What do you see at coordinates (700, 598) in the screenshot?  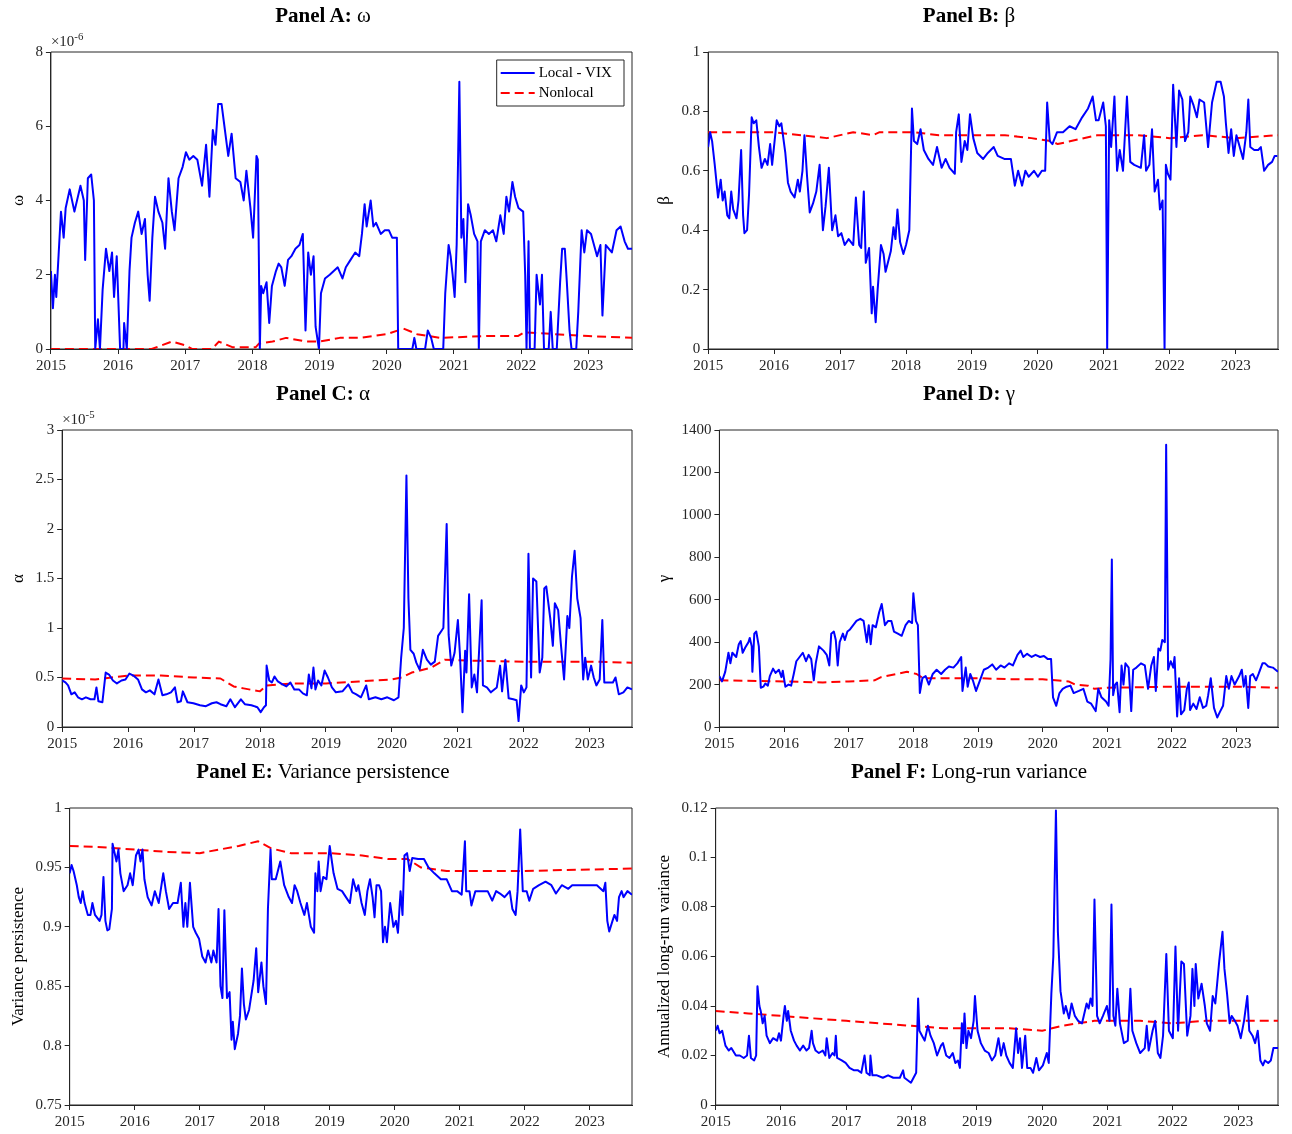 I see `y-tick-label: 600` at bounding box center [700, 598].